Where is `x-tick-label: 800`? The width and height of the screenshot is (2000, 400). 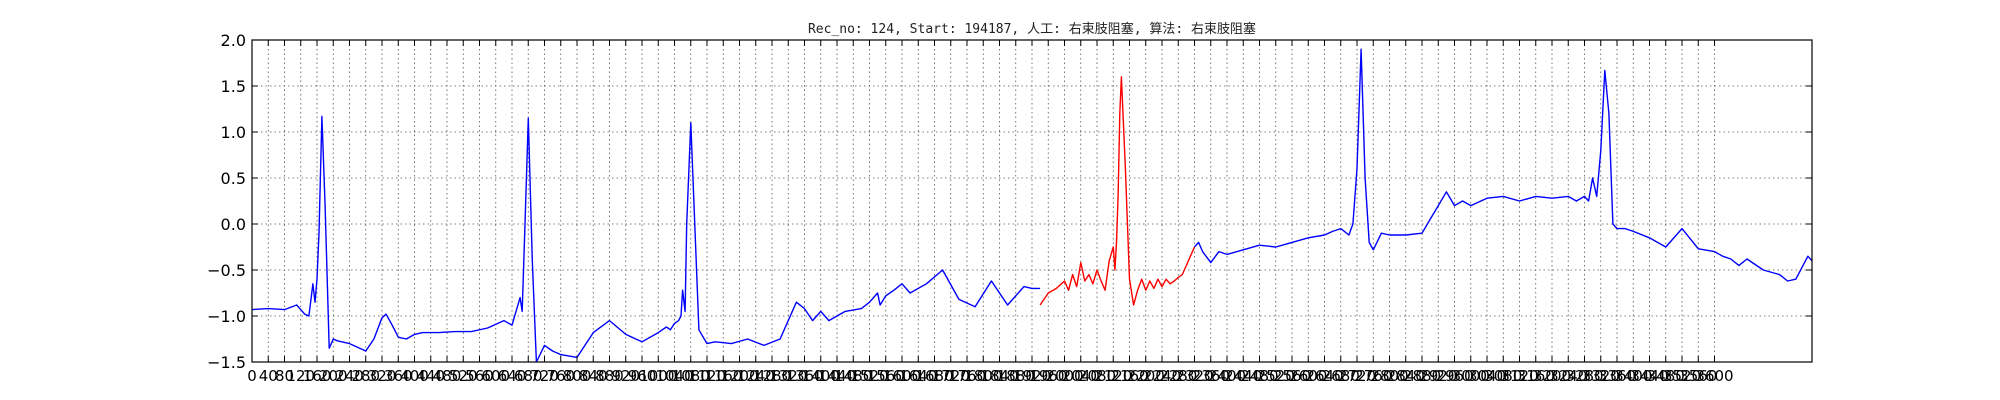
x-tick-label: 800 is located at coordinates (577, 376).